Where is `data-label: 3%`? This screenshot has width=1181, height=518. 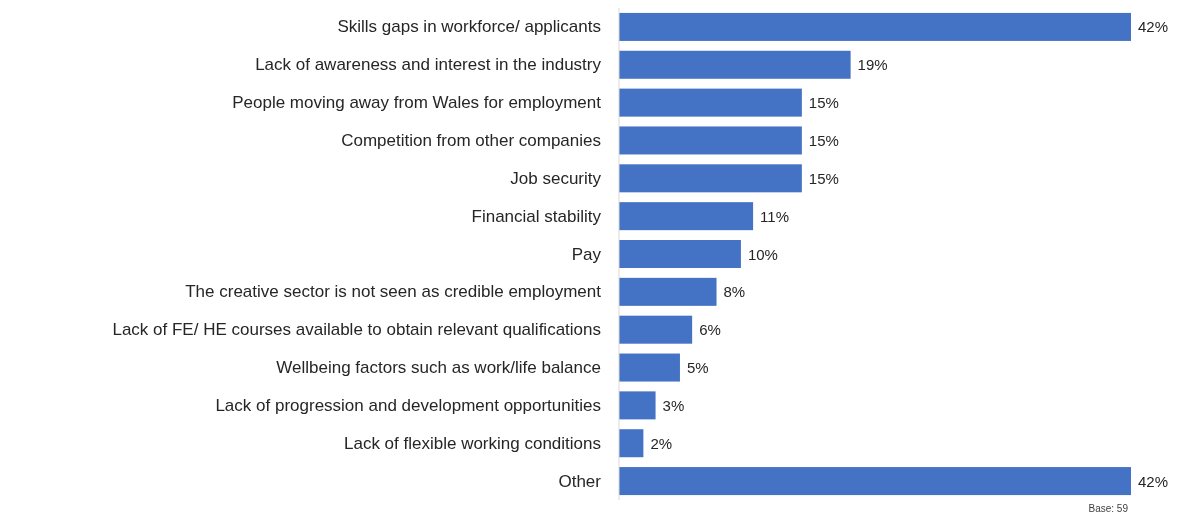 data-label: 3% is located at coordinates (673, 405).